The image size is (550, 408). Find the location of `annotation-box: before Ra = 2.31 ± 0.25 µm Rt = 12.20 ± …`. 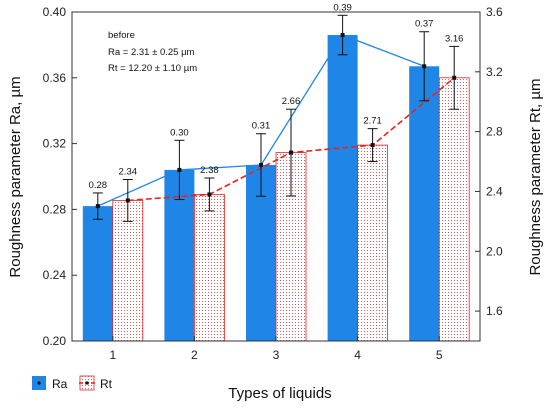

annotation-box: before Ra = 2.31 ± 0.25 µm Rt = 12.20 ± … is located at coordinates (152, 52).